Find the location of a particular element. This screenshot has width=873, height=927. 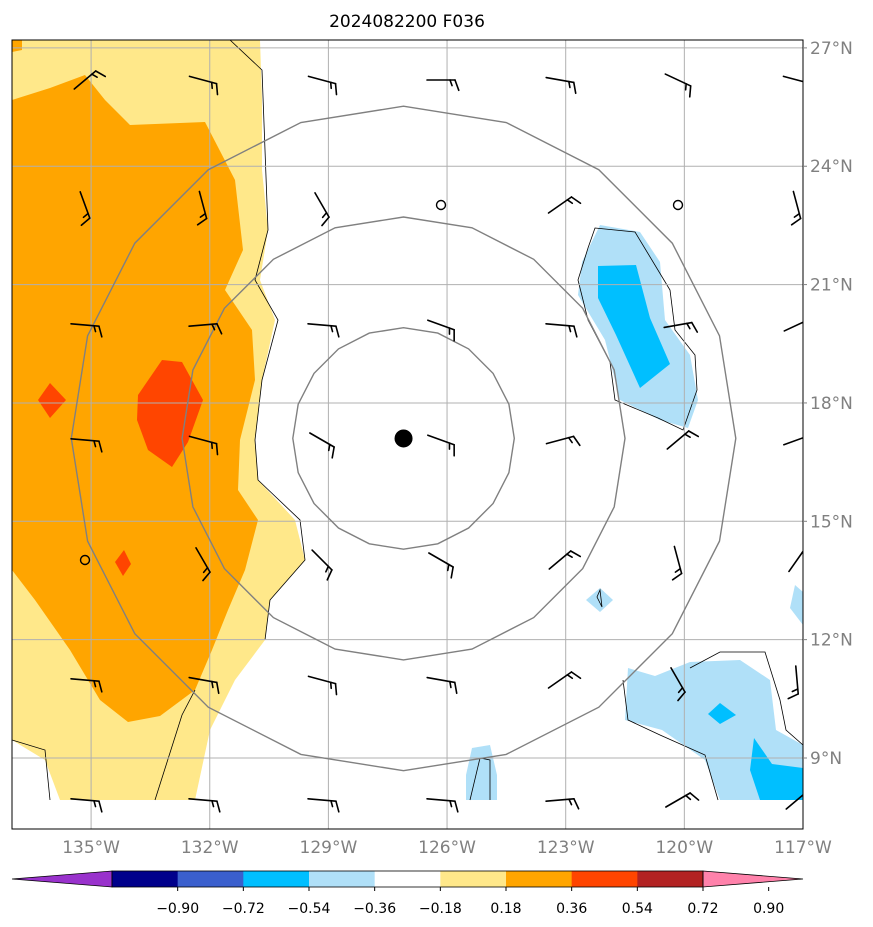

positive-anomaly-corner is located at coordinates (17, 46).